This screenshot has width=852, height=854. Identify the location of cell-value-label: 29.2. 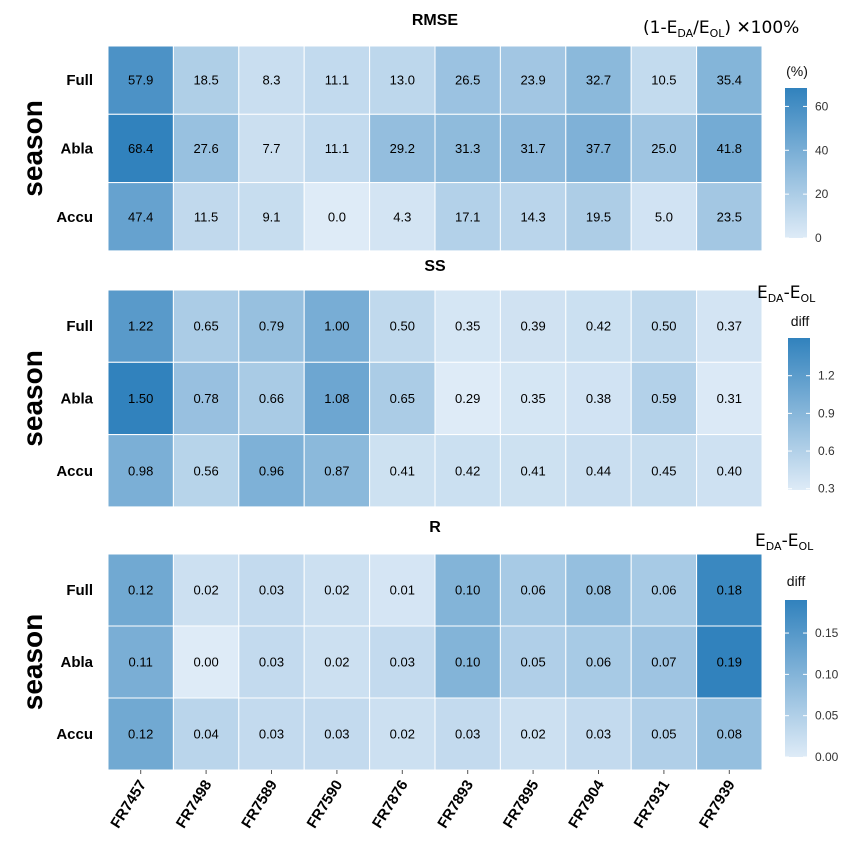
(402, 148).